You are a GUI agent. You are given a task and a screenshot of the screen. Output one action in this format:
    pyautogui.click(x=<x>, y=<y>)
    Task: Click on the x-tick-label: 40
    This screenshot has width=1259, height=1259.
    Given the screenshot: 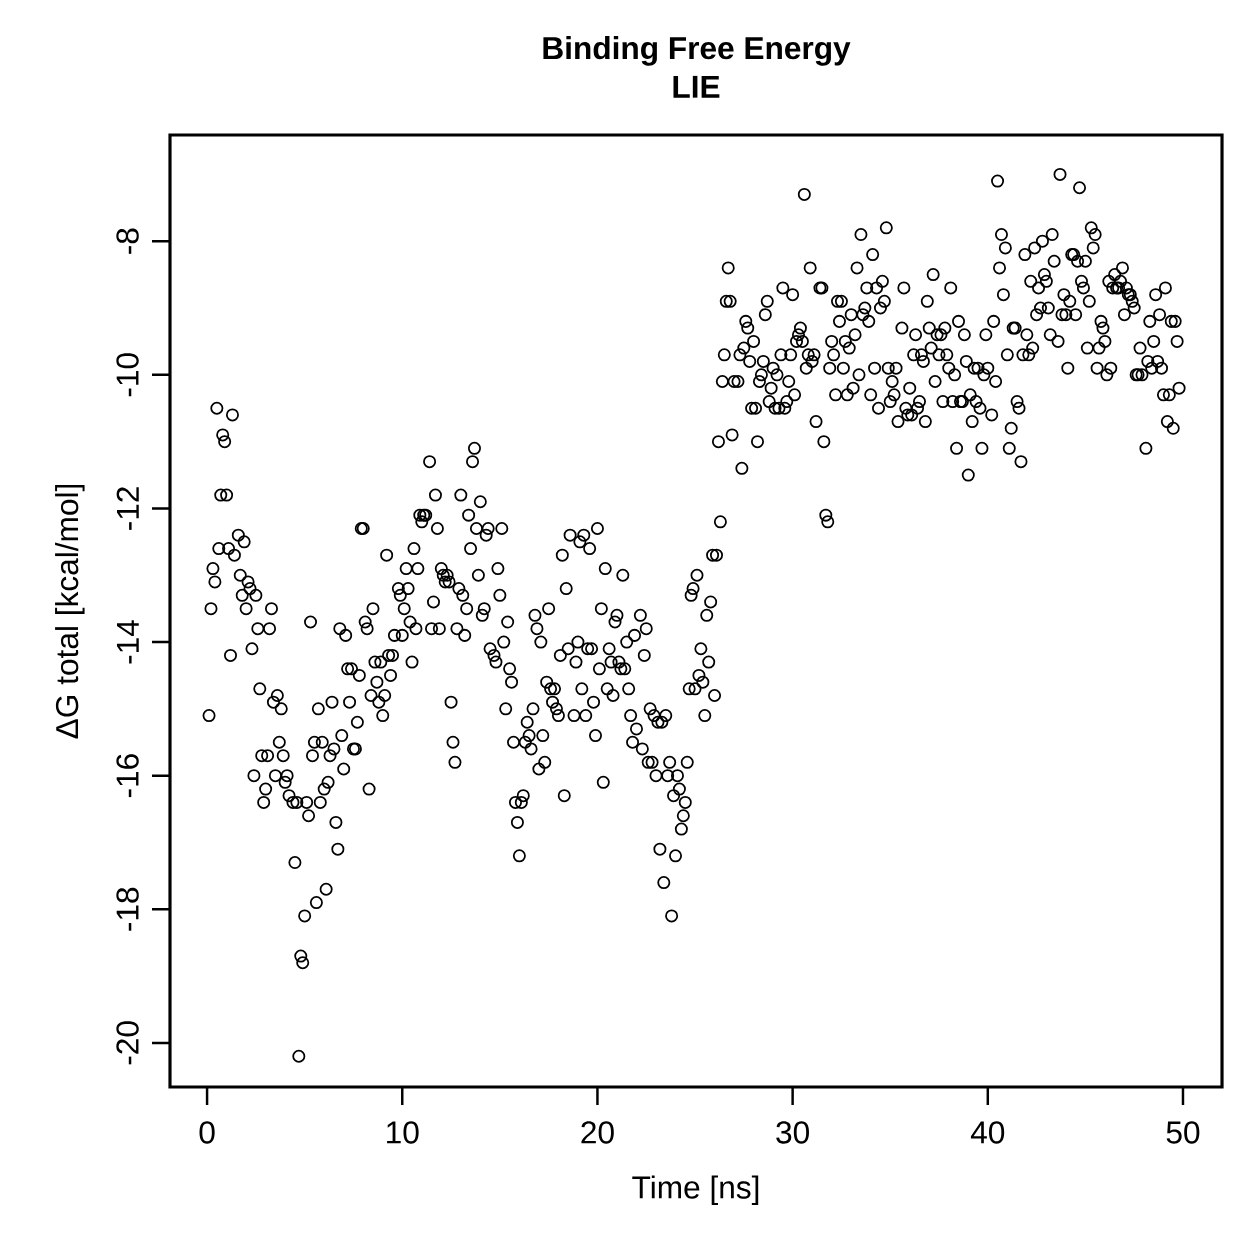 What is the action you would take?
    pyautogui.click(x=987, y=1132)
    